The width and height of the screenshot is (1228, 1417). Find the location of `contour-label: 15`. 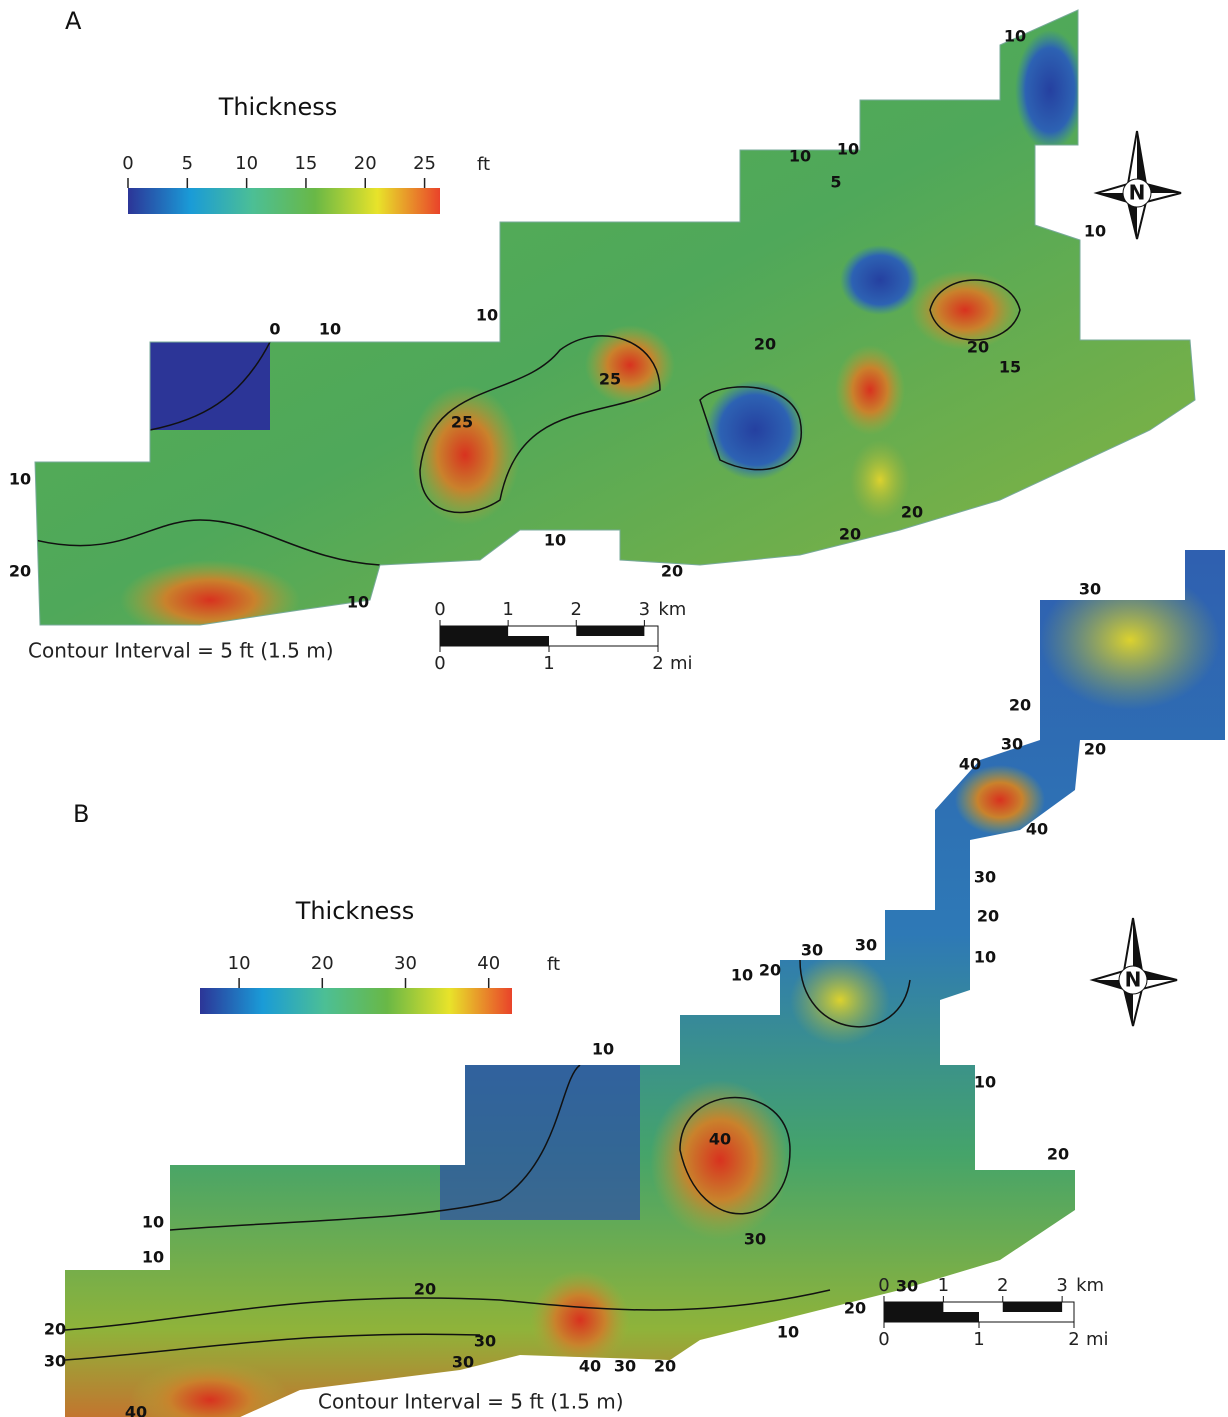

contour-label: 15 is located at coordinates (1010, 367).